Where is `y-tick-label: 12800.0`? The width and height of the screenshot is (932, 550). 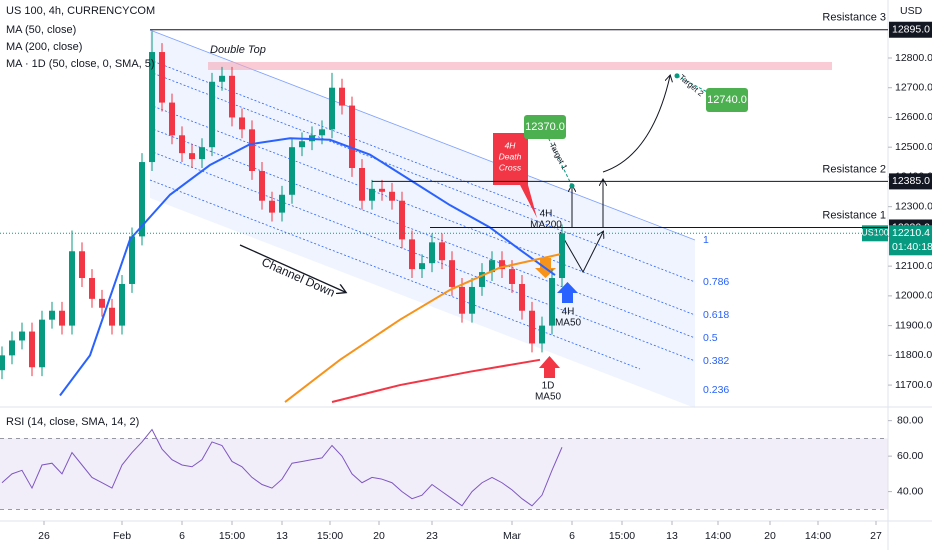
y-tick-label: 12800.0 is located at coordinates (913, 58).